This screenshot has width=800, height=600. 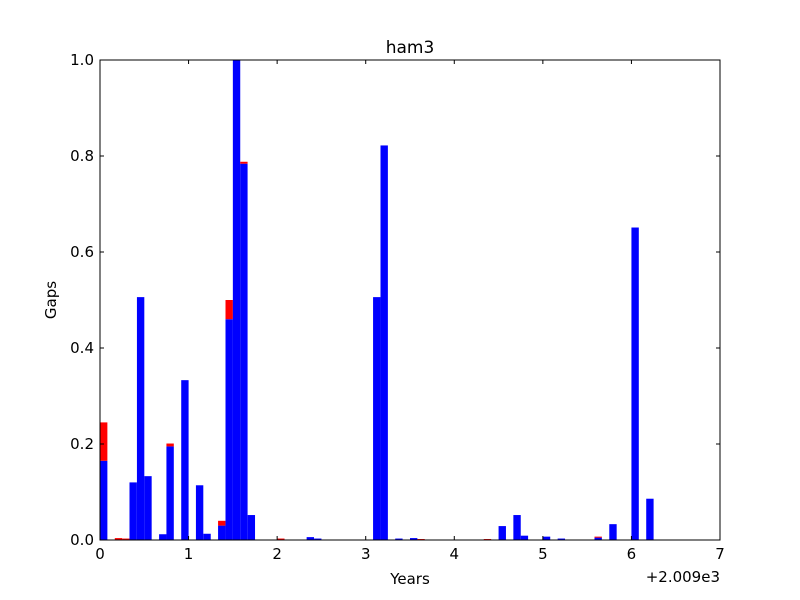 What do you see at coordinates (82, 444) in the screenshot?
I see `y-tick-label: 0.2` at bounding box center [82, 444].